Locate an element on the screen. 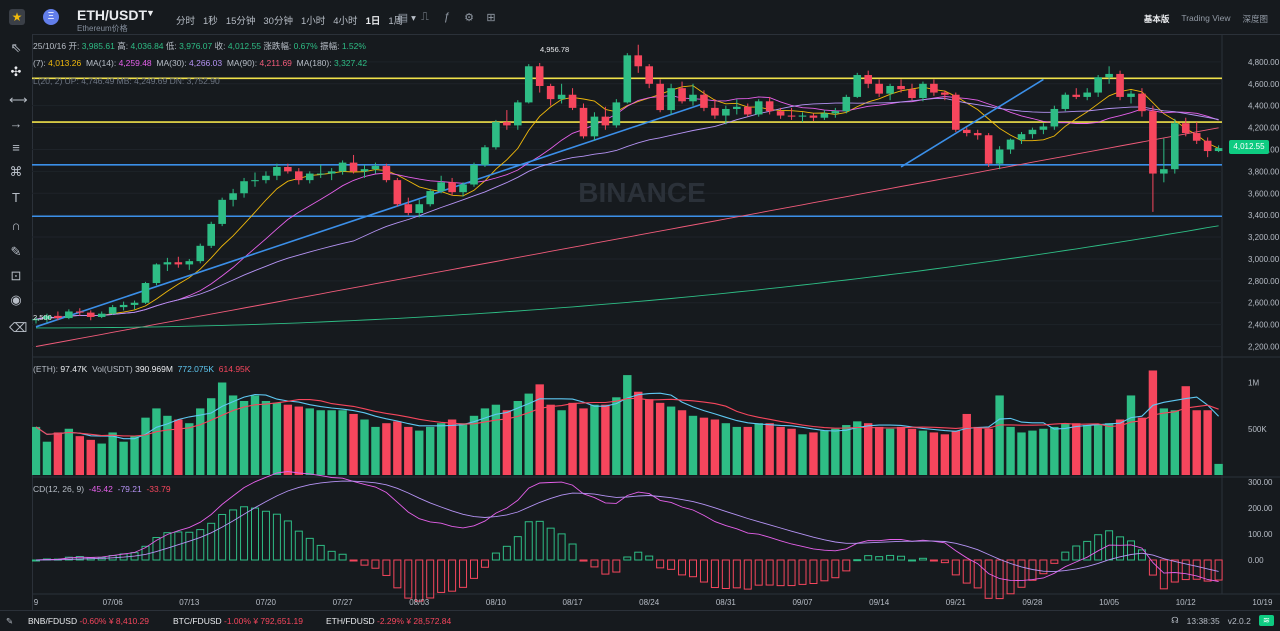  more-intervals-icon: ▾ is located at coordinates (413, 18).